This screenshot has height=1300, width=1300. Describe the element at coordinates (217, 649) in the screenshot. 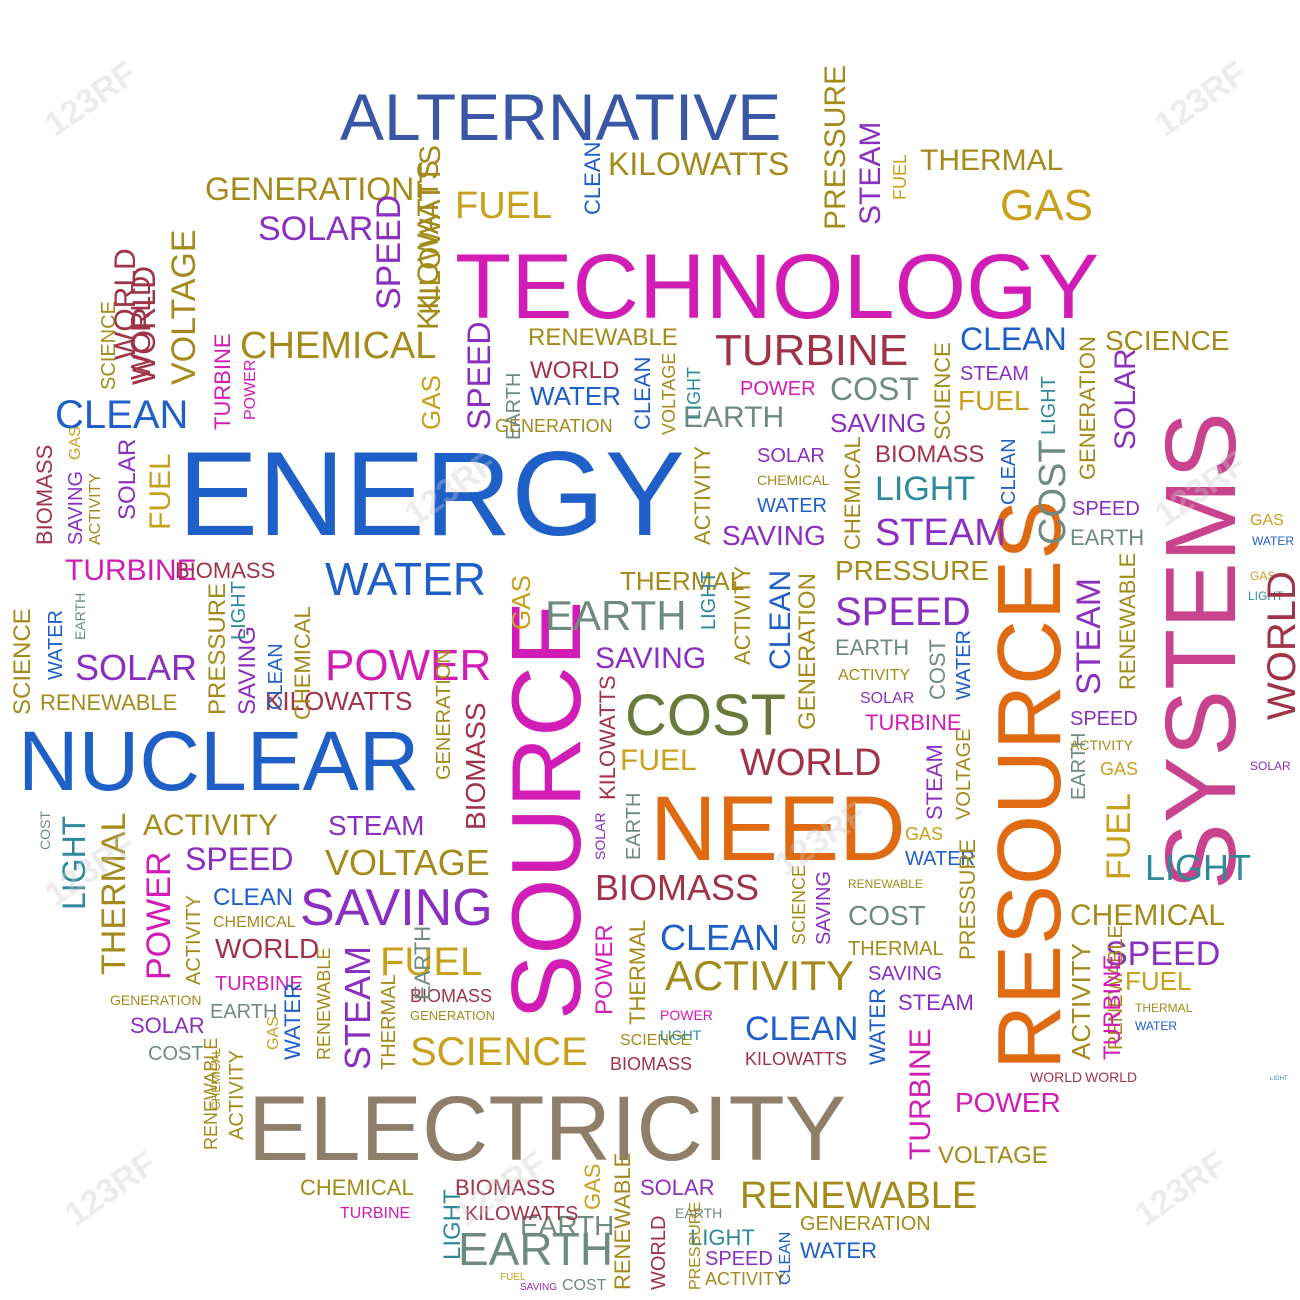

I see `cloud-word-pressure: PRESSURE` at that location.